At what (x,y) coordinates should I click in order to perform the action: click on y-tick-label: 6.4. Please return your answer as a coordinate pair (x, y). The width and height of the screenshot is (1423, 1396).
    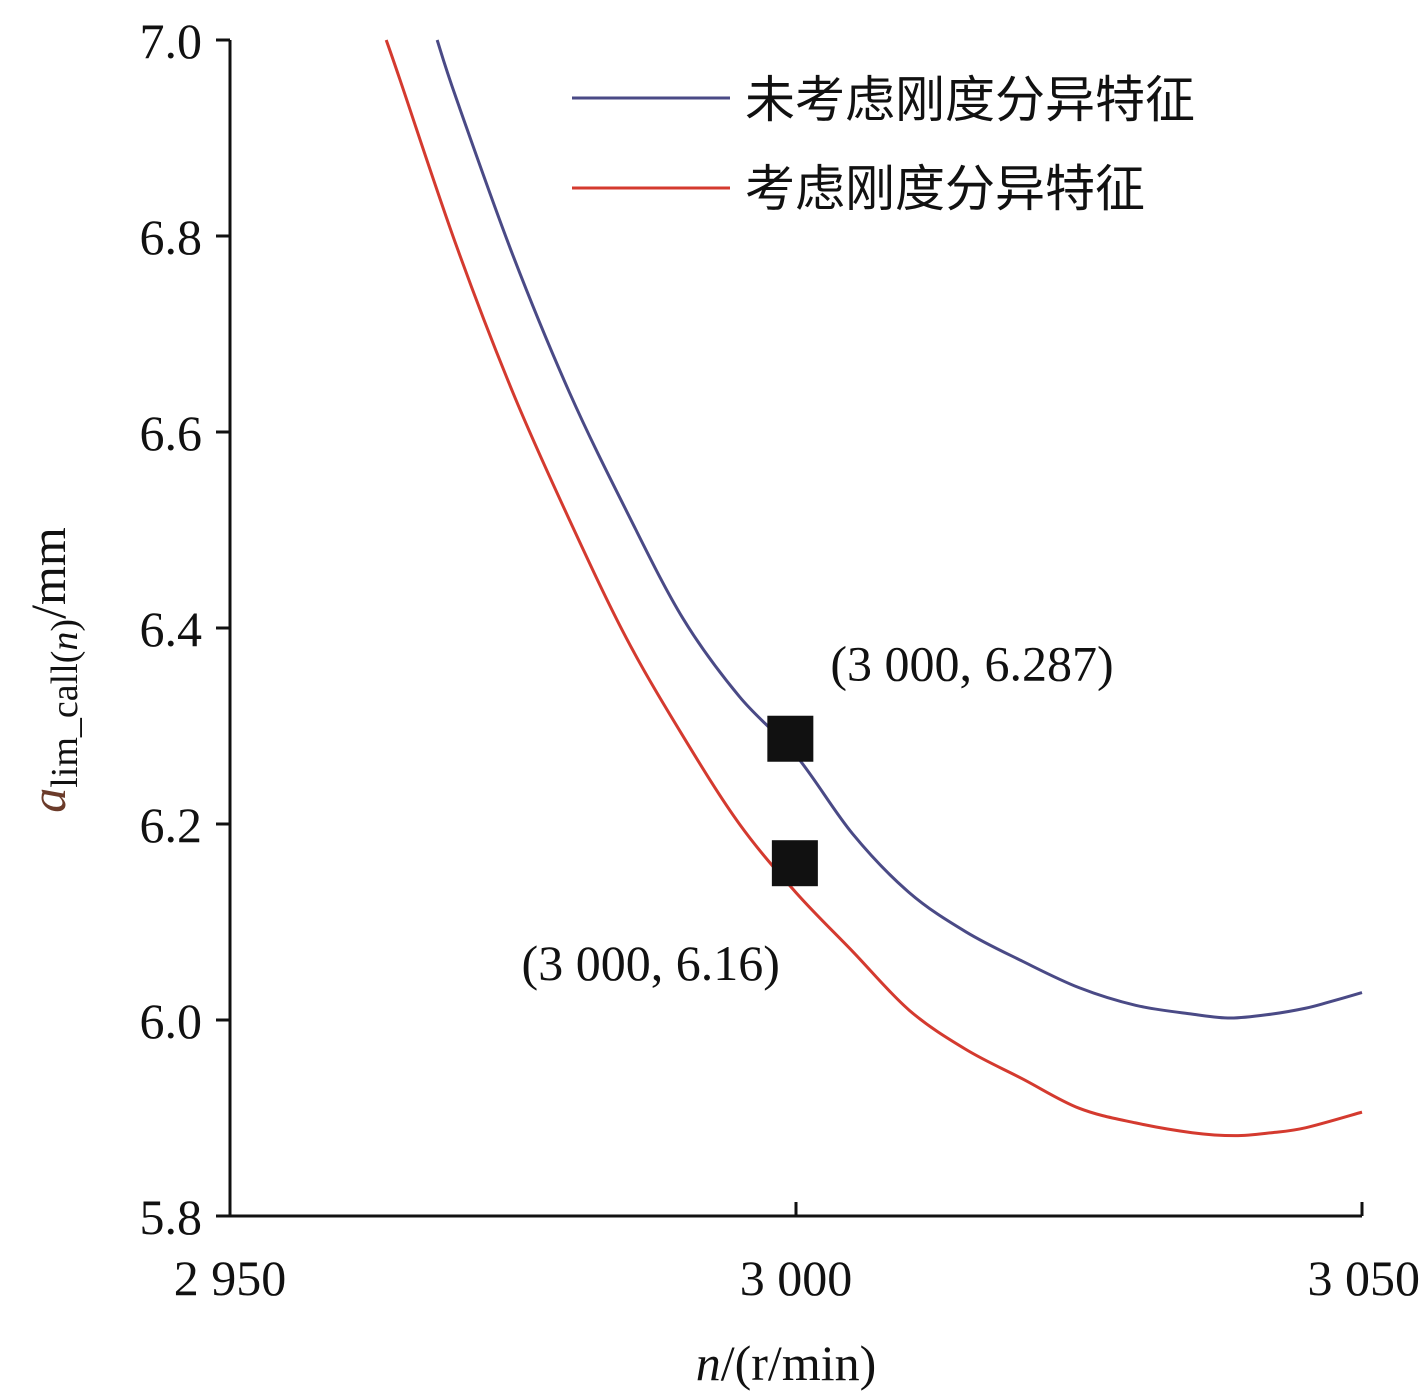
    Looking at the image, I should click on (171, 629).